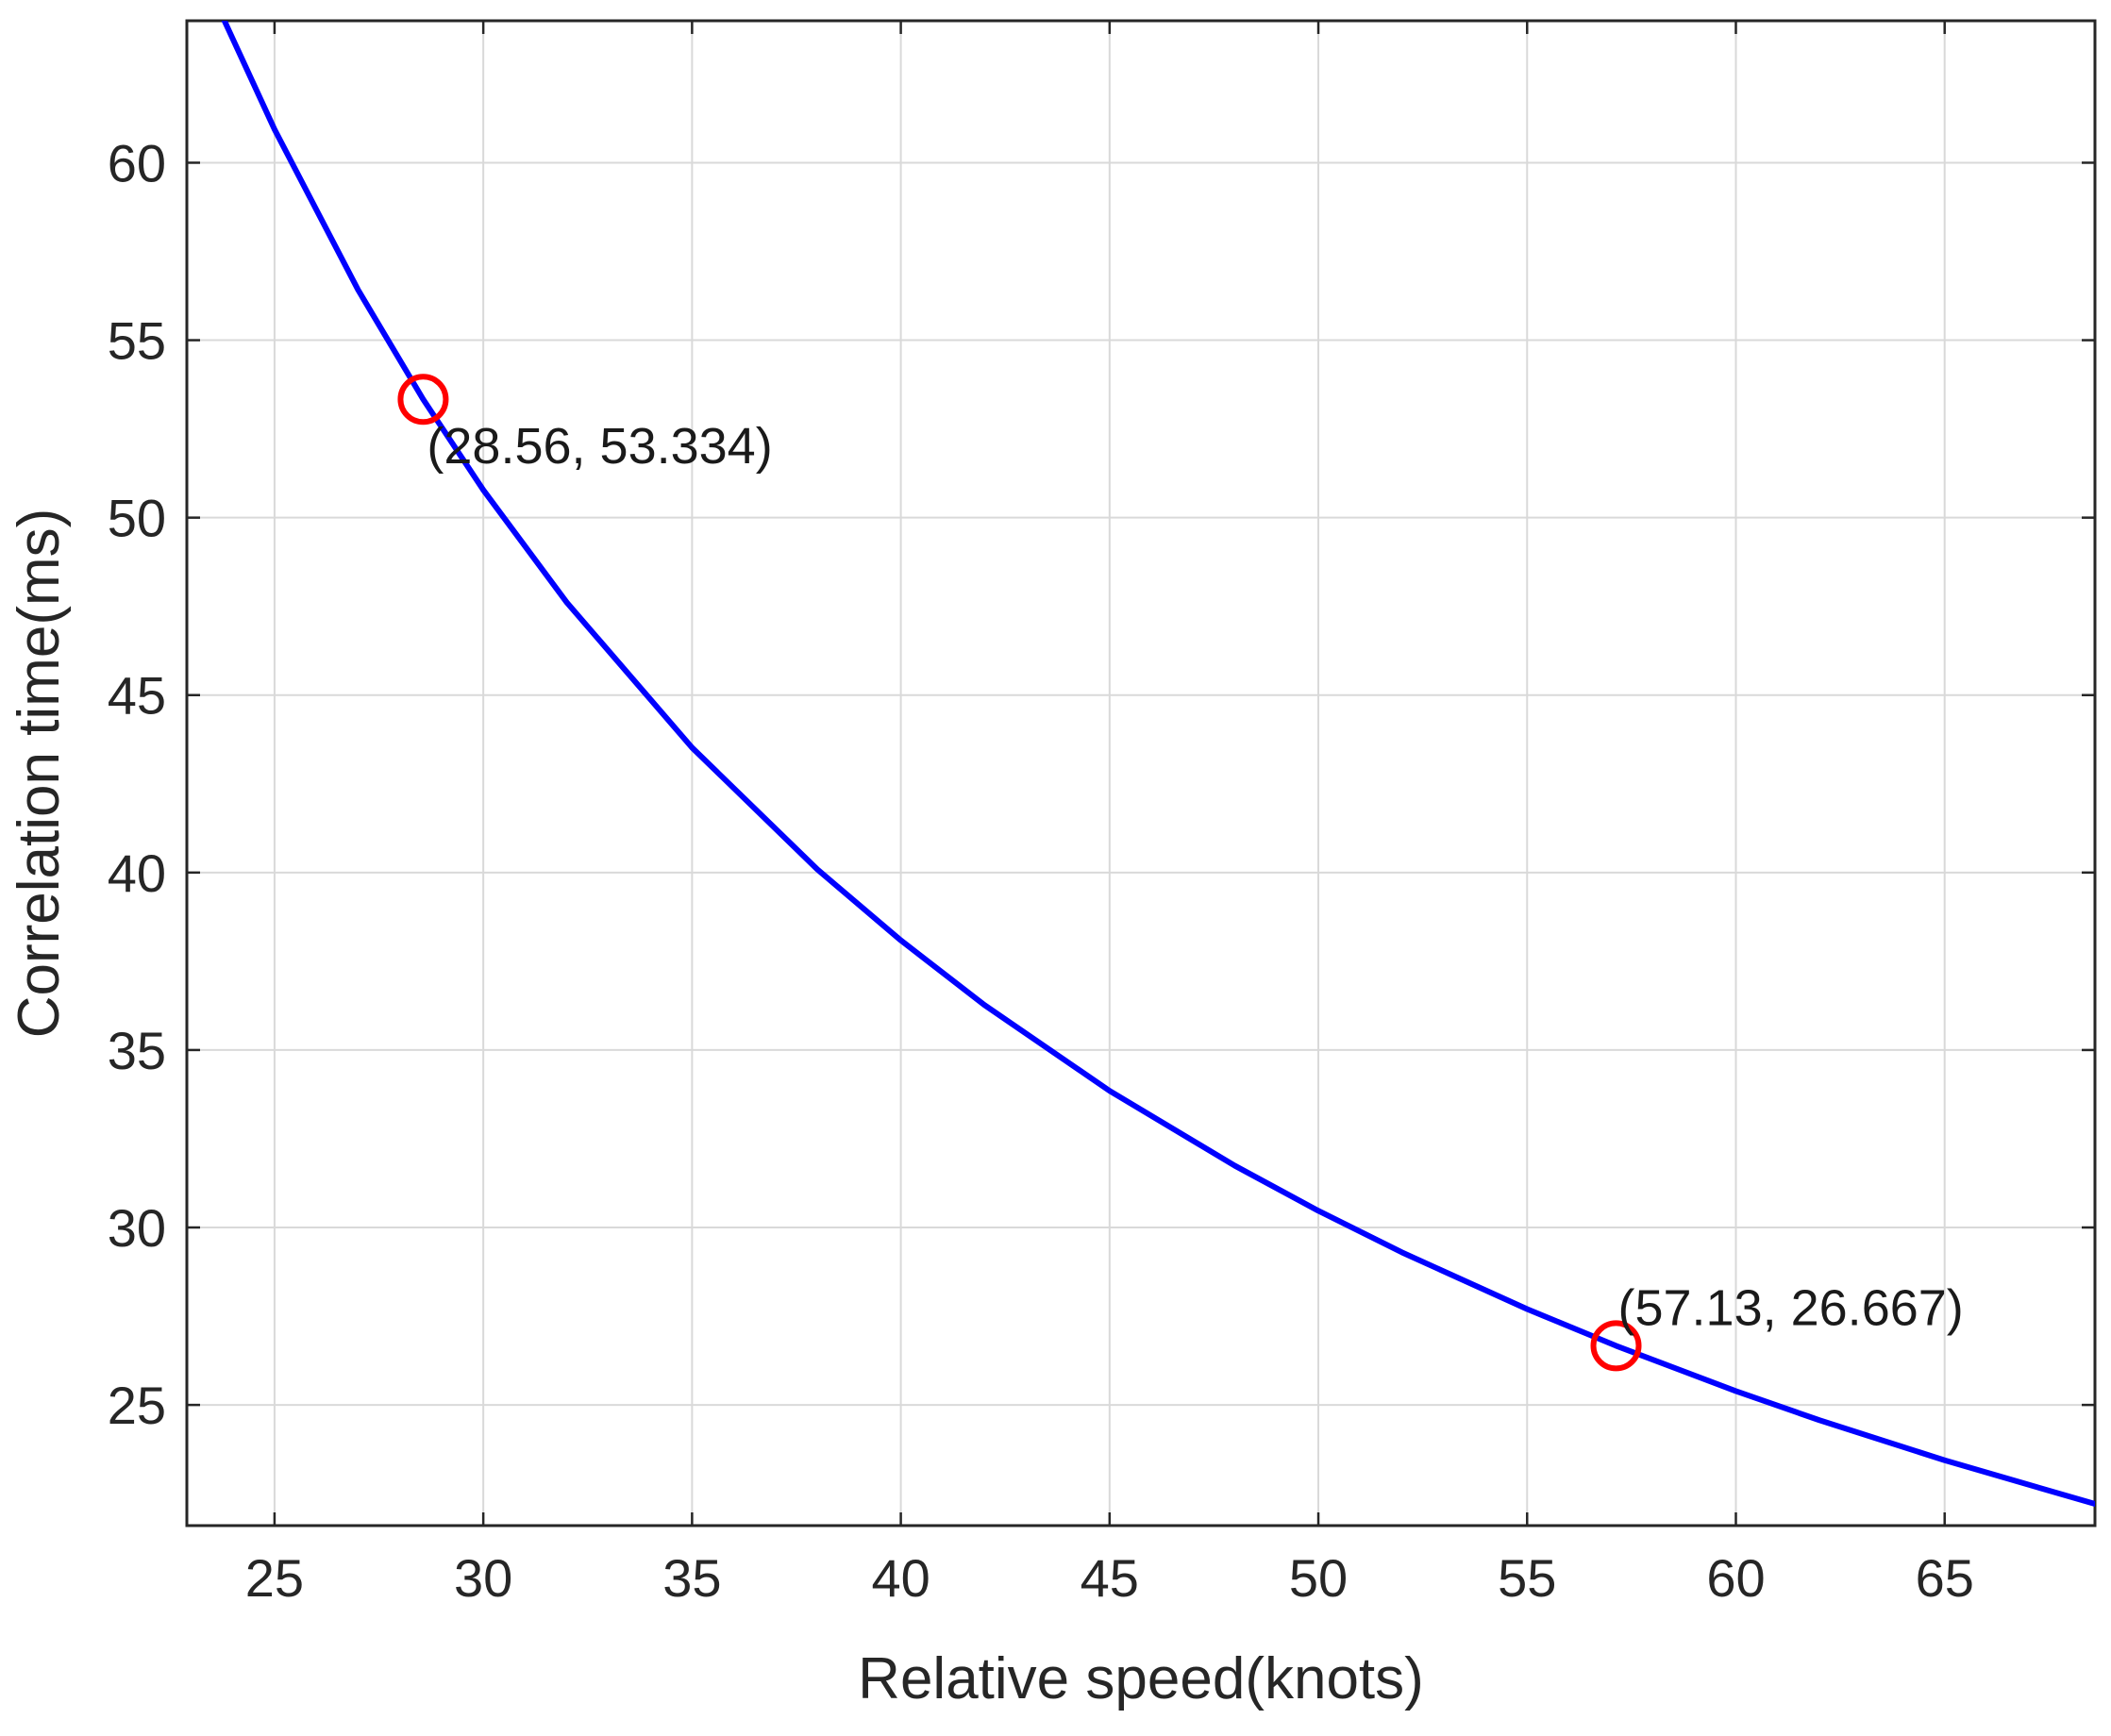 This screenshot has width=2111, height=1736. What do you see at coordinates (1736, 1578) in the screenshot?
I see `x-tick-label: 60` at bounding box center [1736, 1578].